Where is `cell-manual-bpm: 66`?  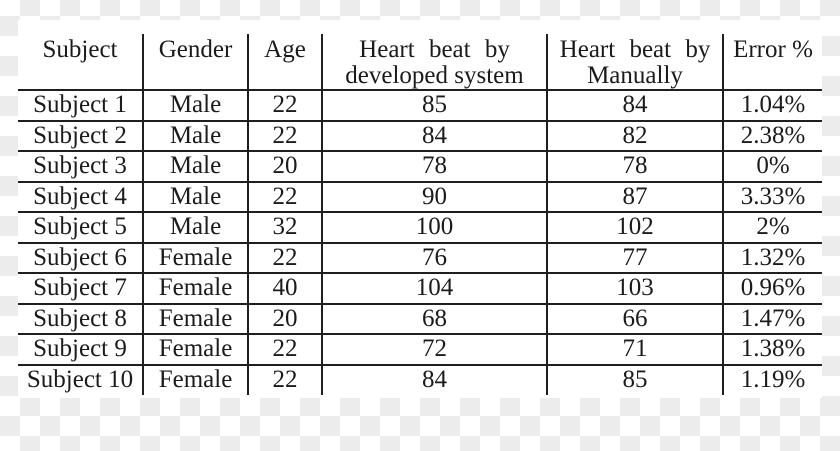
cell-manual-bpm: 66 is located at coordinates (634, 319).